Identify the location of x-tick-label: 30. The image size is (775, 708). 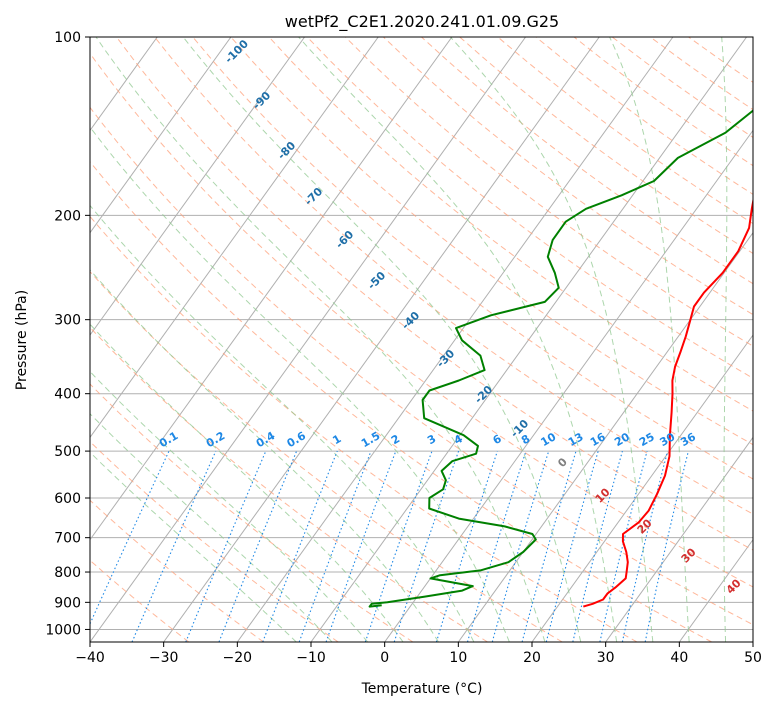
(606, 658).